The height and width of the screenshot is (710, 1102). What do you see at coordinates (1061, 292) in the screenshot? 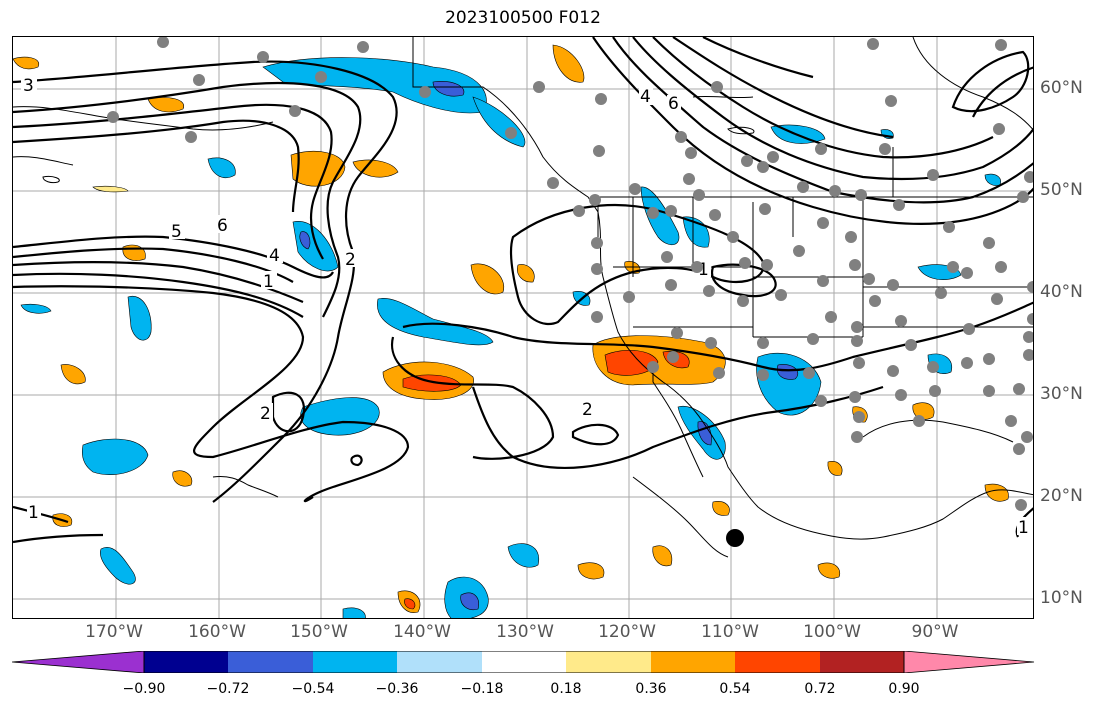
I see `lat-label: 40°N` at bounding box center [1061, 292].